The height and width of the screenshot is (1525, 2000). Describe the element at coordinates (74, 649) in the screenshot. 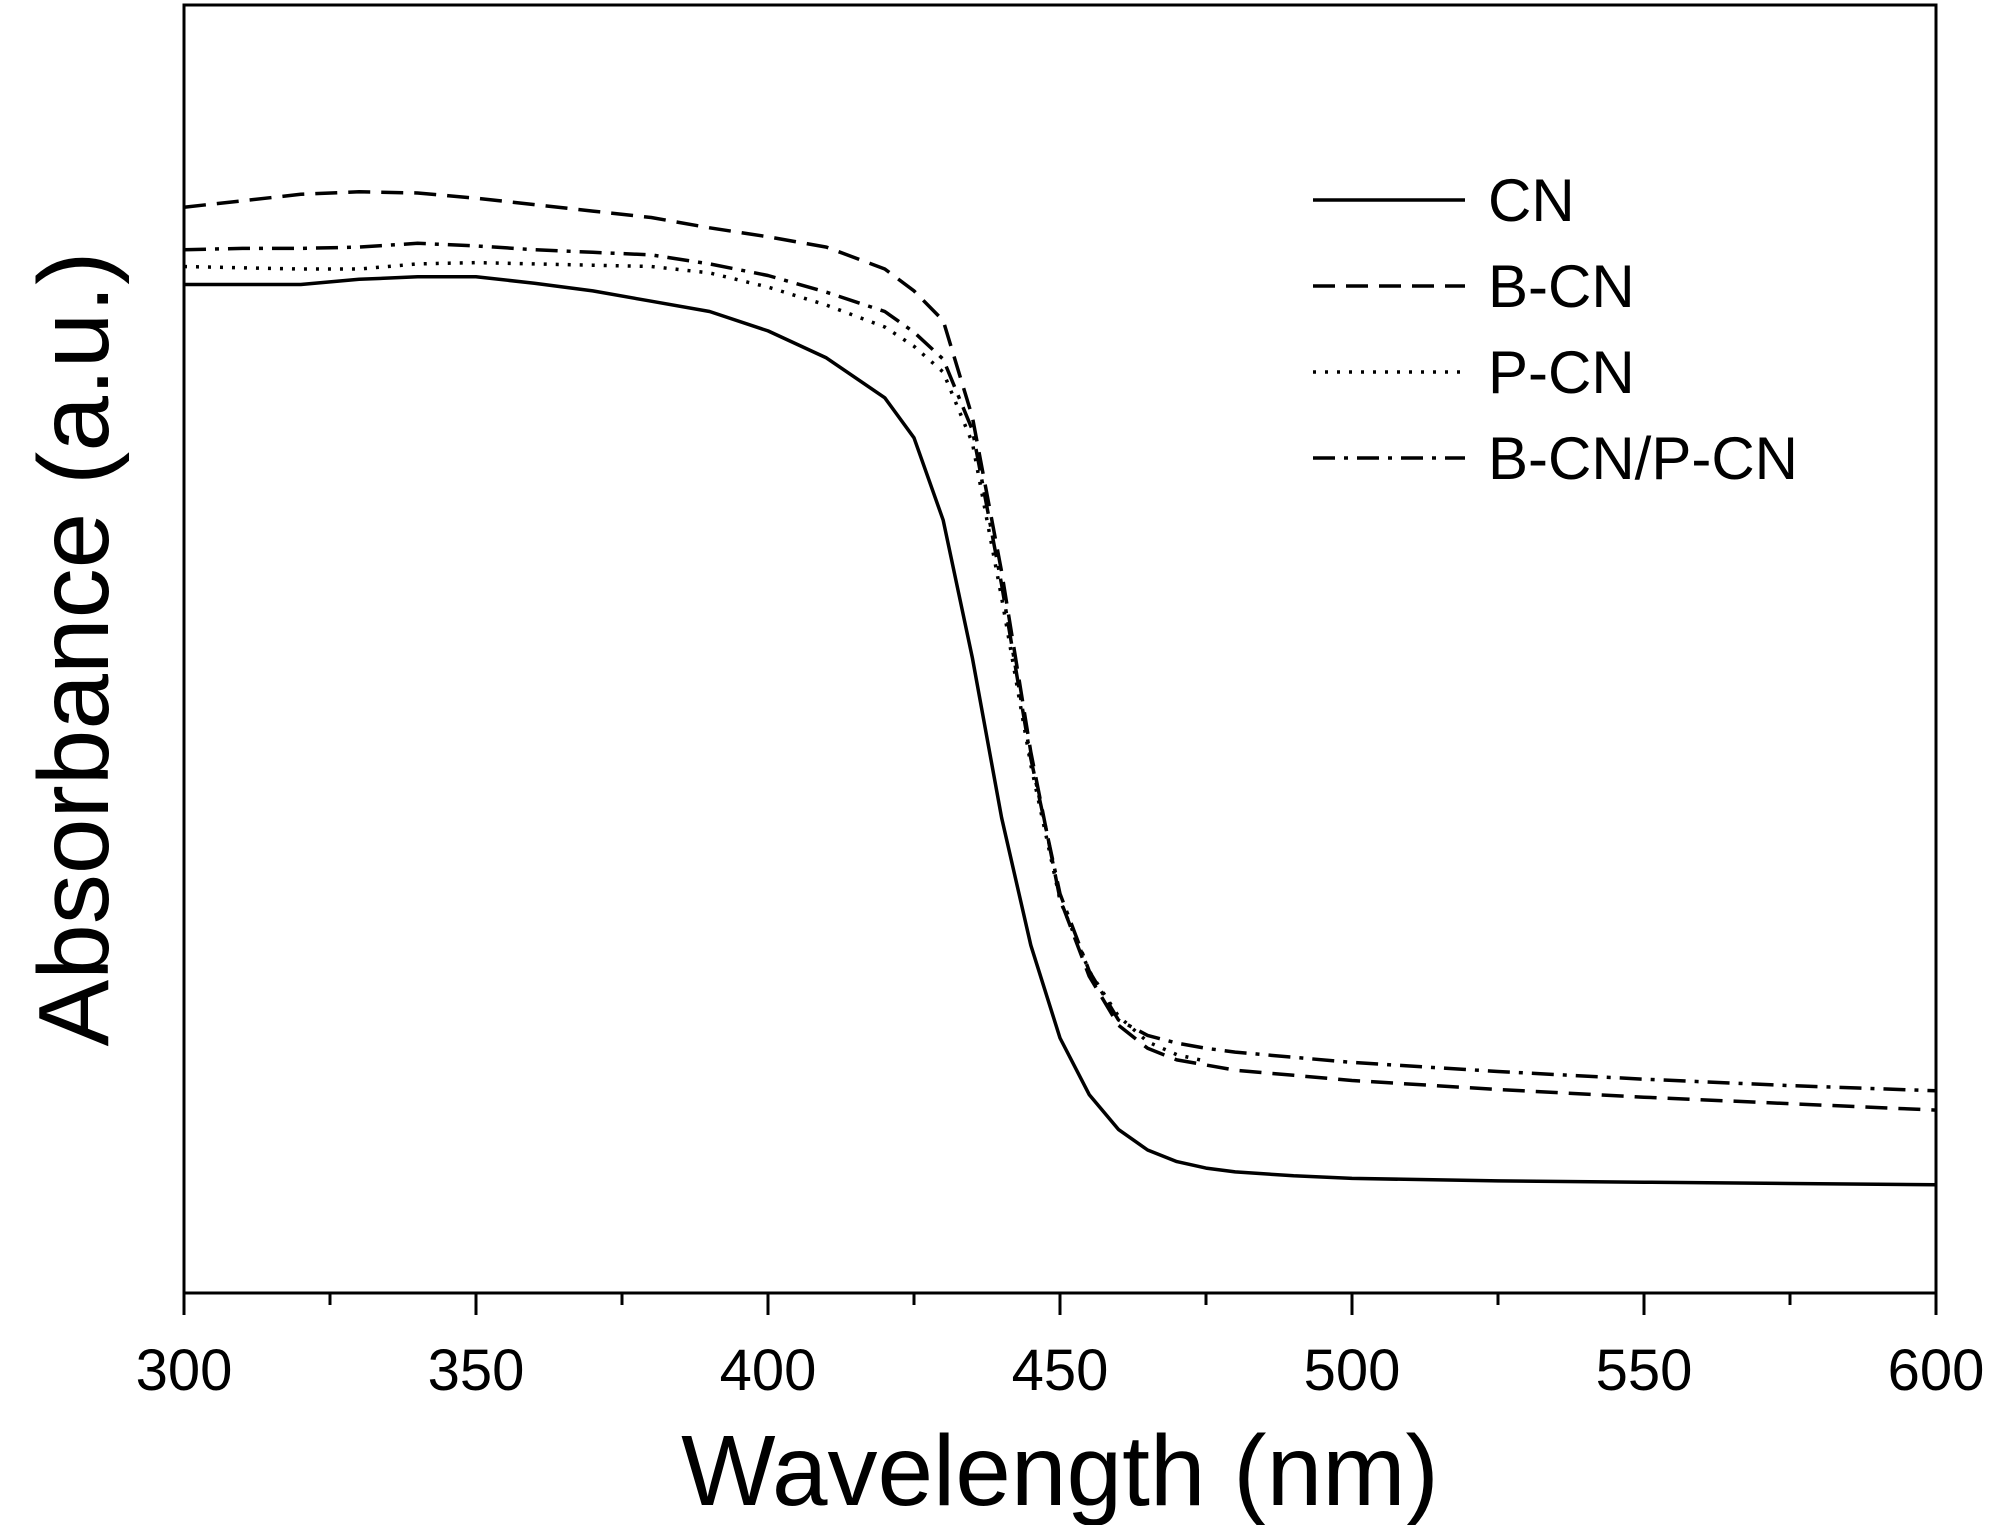

I see `y-axis-title: Absorbance (a.u.)` at that location.